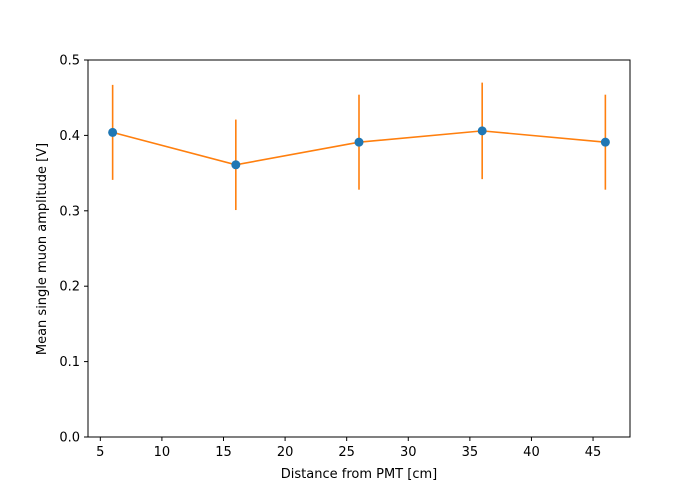 Image resolution: width=700 pixels, height=500 pixels. Describe the element at coordinates (470, 452) in the screenshot. I see `x-tick-label: 35` at that location.